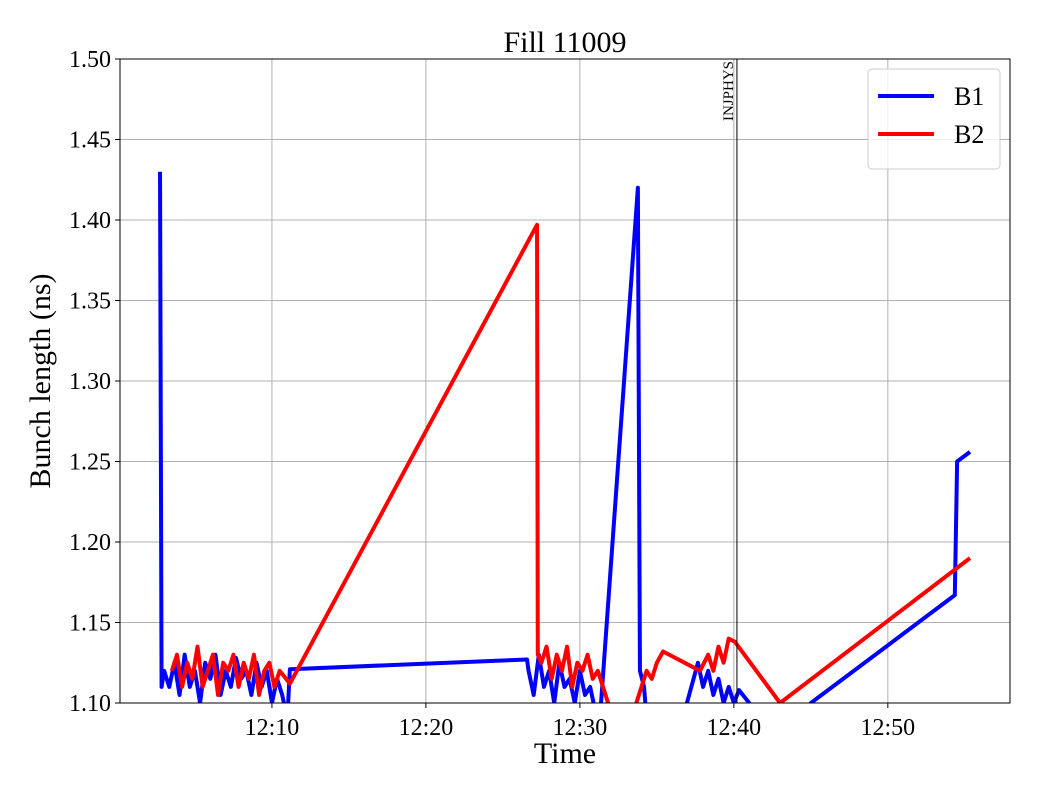 This screenshot has width=1040, height=800. I want to click on x-tick-label: 12:10, so click(272, 728).